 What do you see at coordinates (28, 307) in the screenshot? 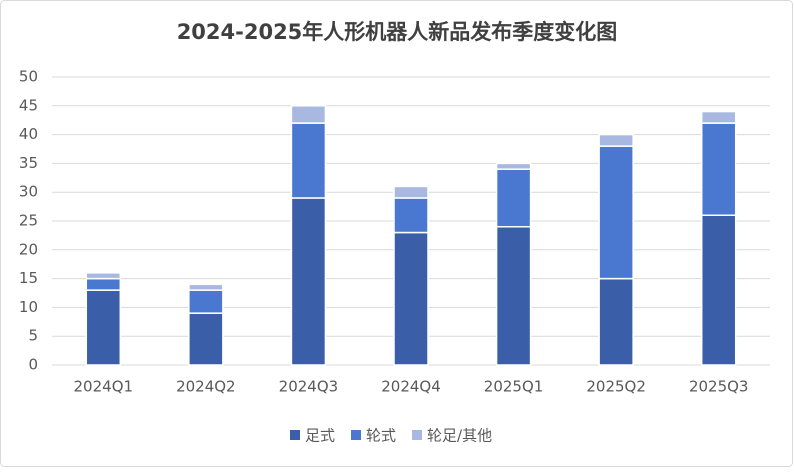
I see `y-tick-label: 10` at bounding box center [28, 307].